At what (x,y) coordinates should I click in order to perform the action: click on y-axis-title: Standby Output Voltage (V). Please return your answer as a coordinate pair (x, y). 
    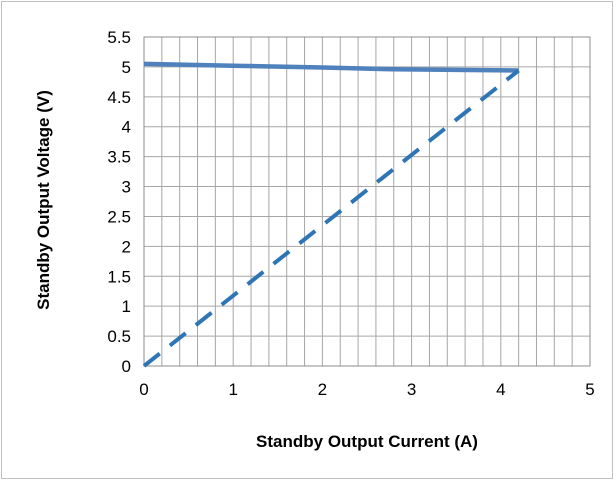
    Looking at the image, I should click on (43, 200).